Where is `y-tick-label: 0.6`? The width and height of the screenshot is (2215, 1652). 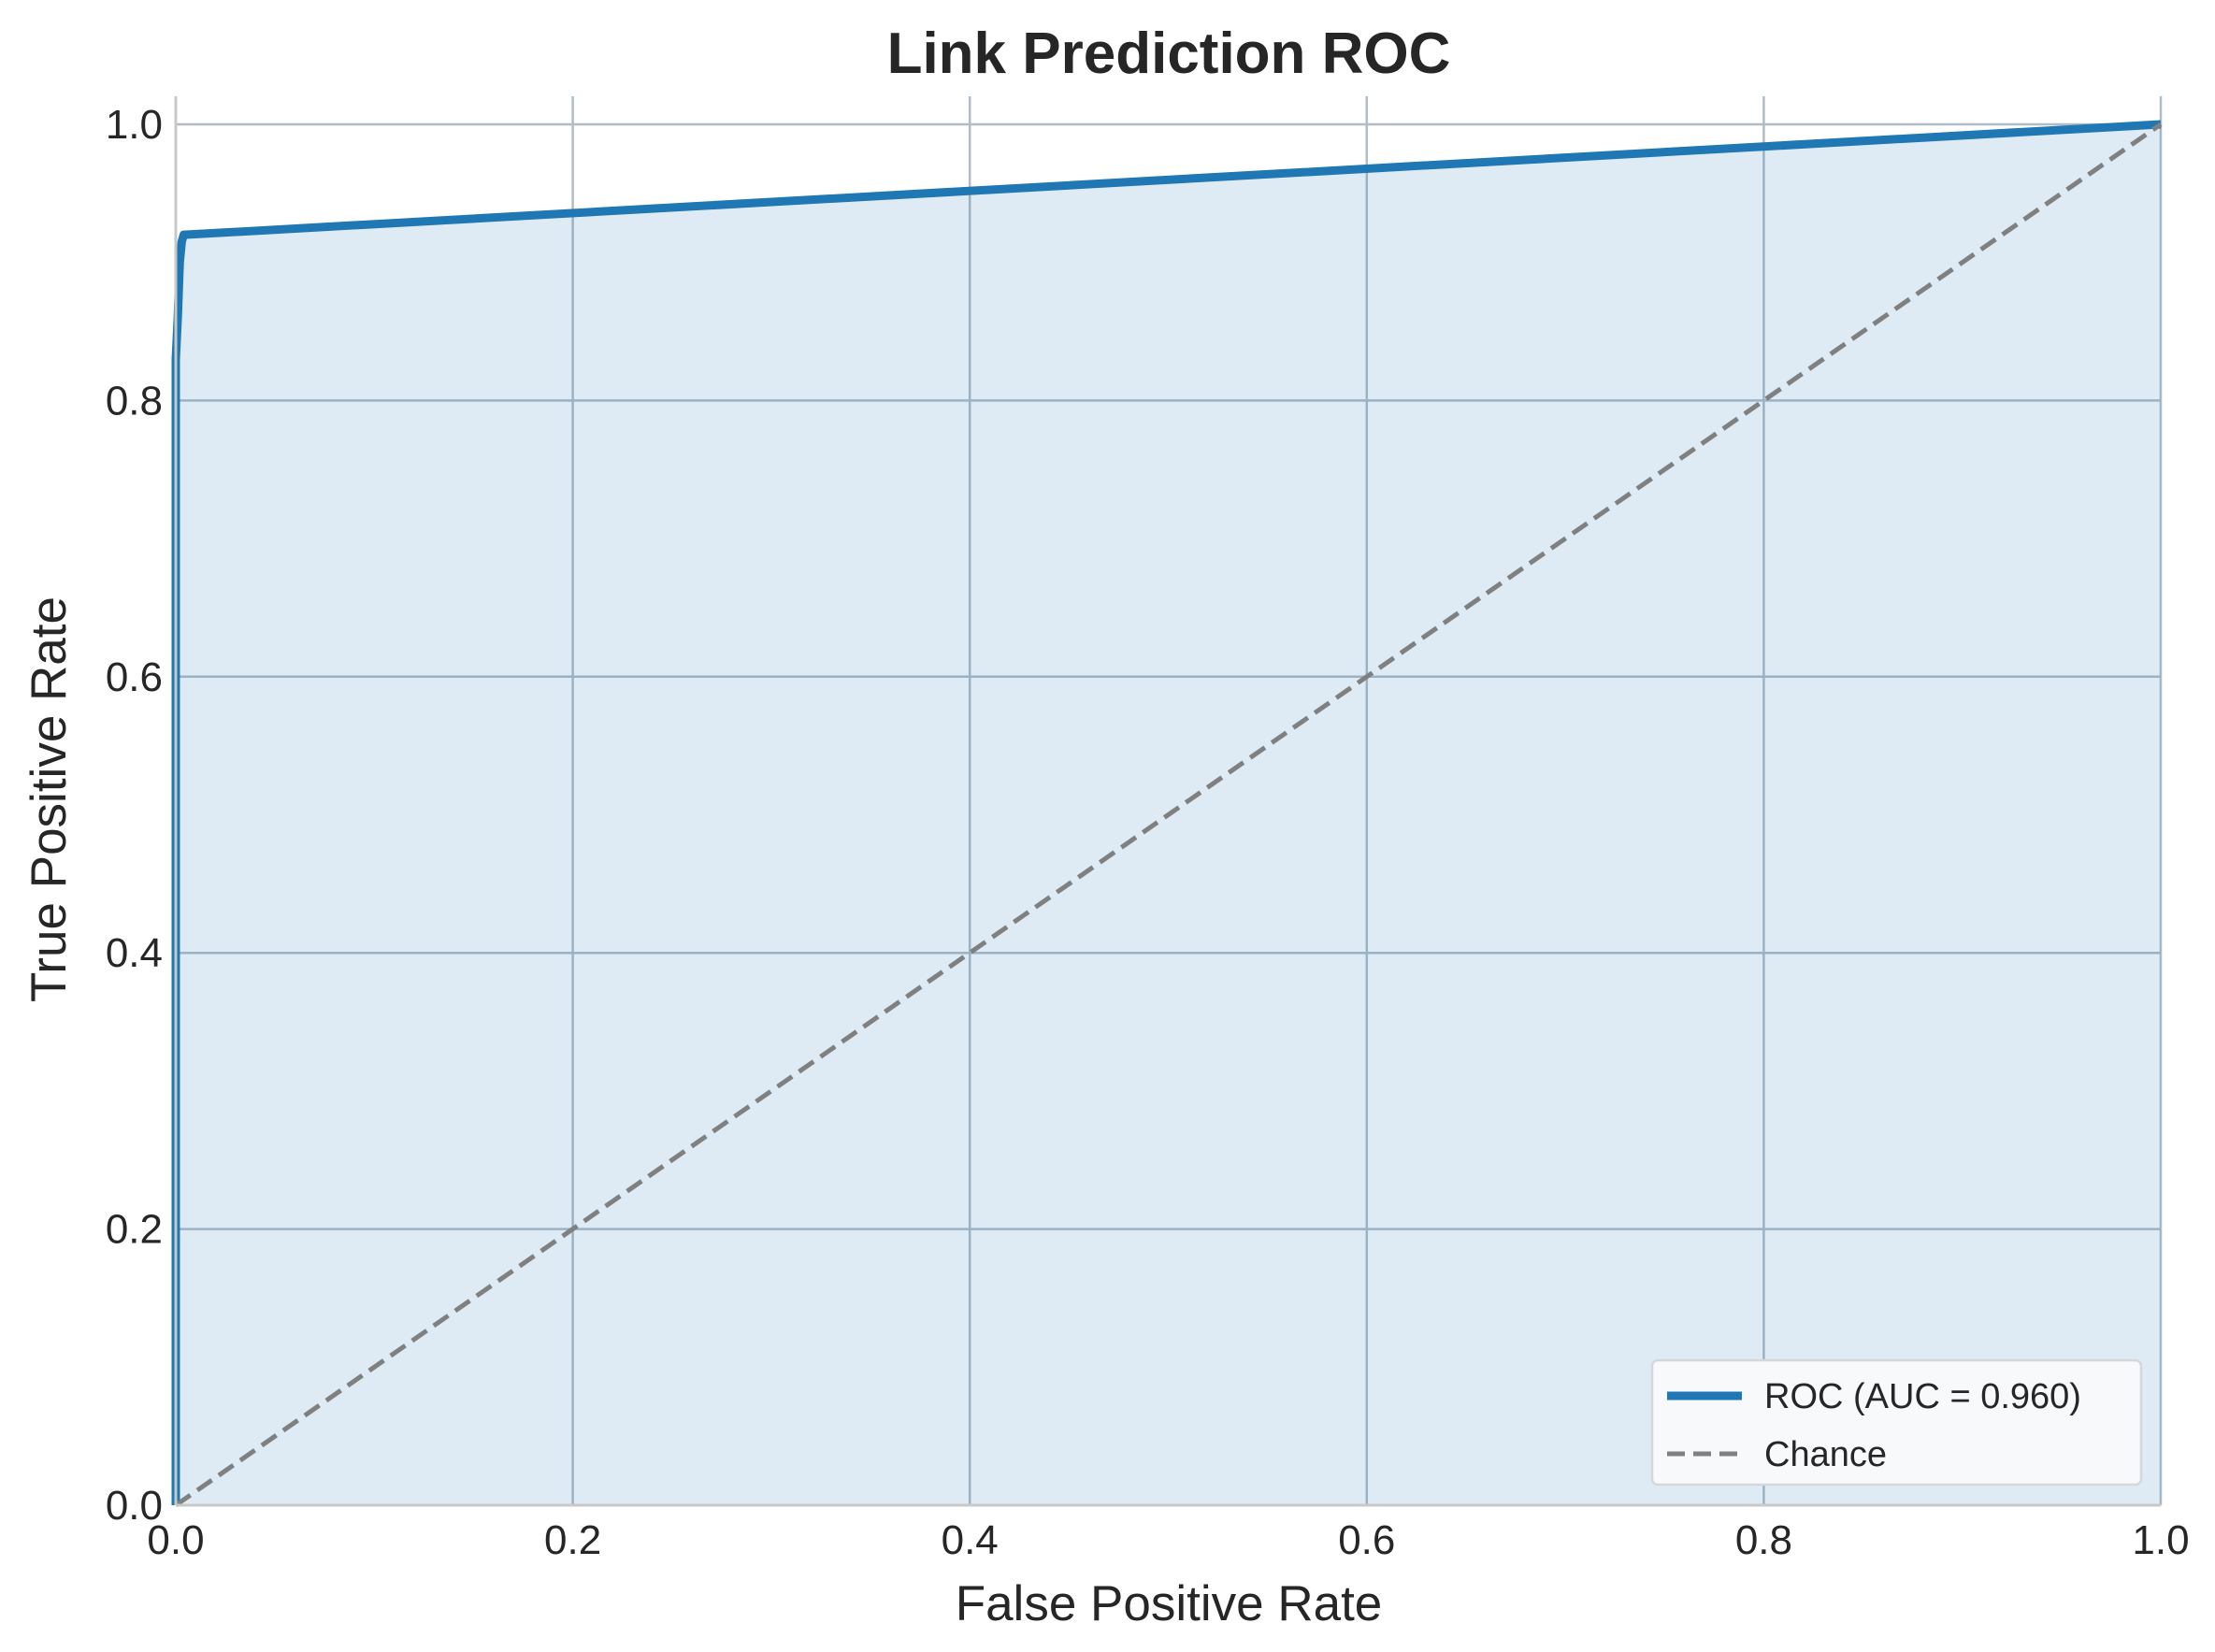 y-tick-label: 0.6 is located at coordinates (134, 677).